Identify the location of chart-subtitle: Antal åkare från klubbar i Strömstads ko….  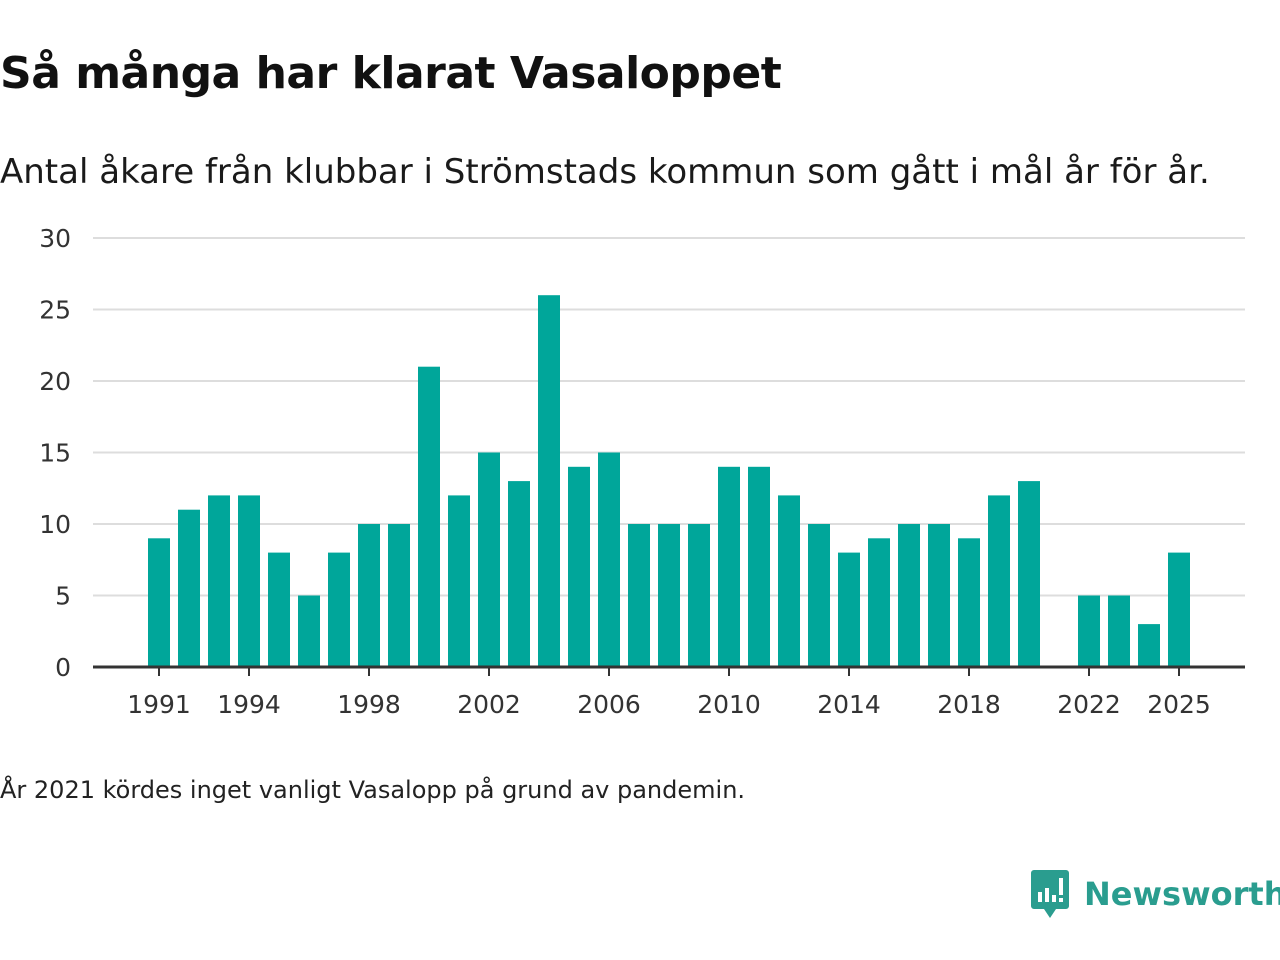
(605, 172).